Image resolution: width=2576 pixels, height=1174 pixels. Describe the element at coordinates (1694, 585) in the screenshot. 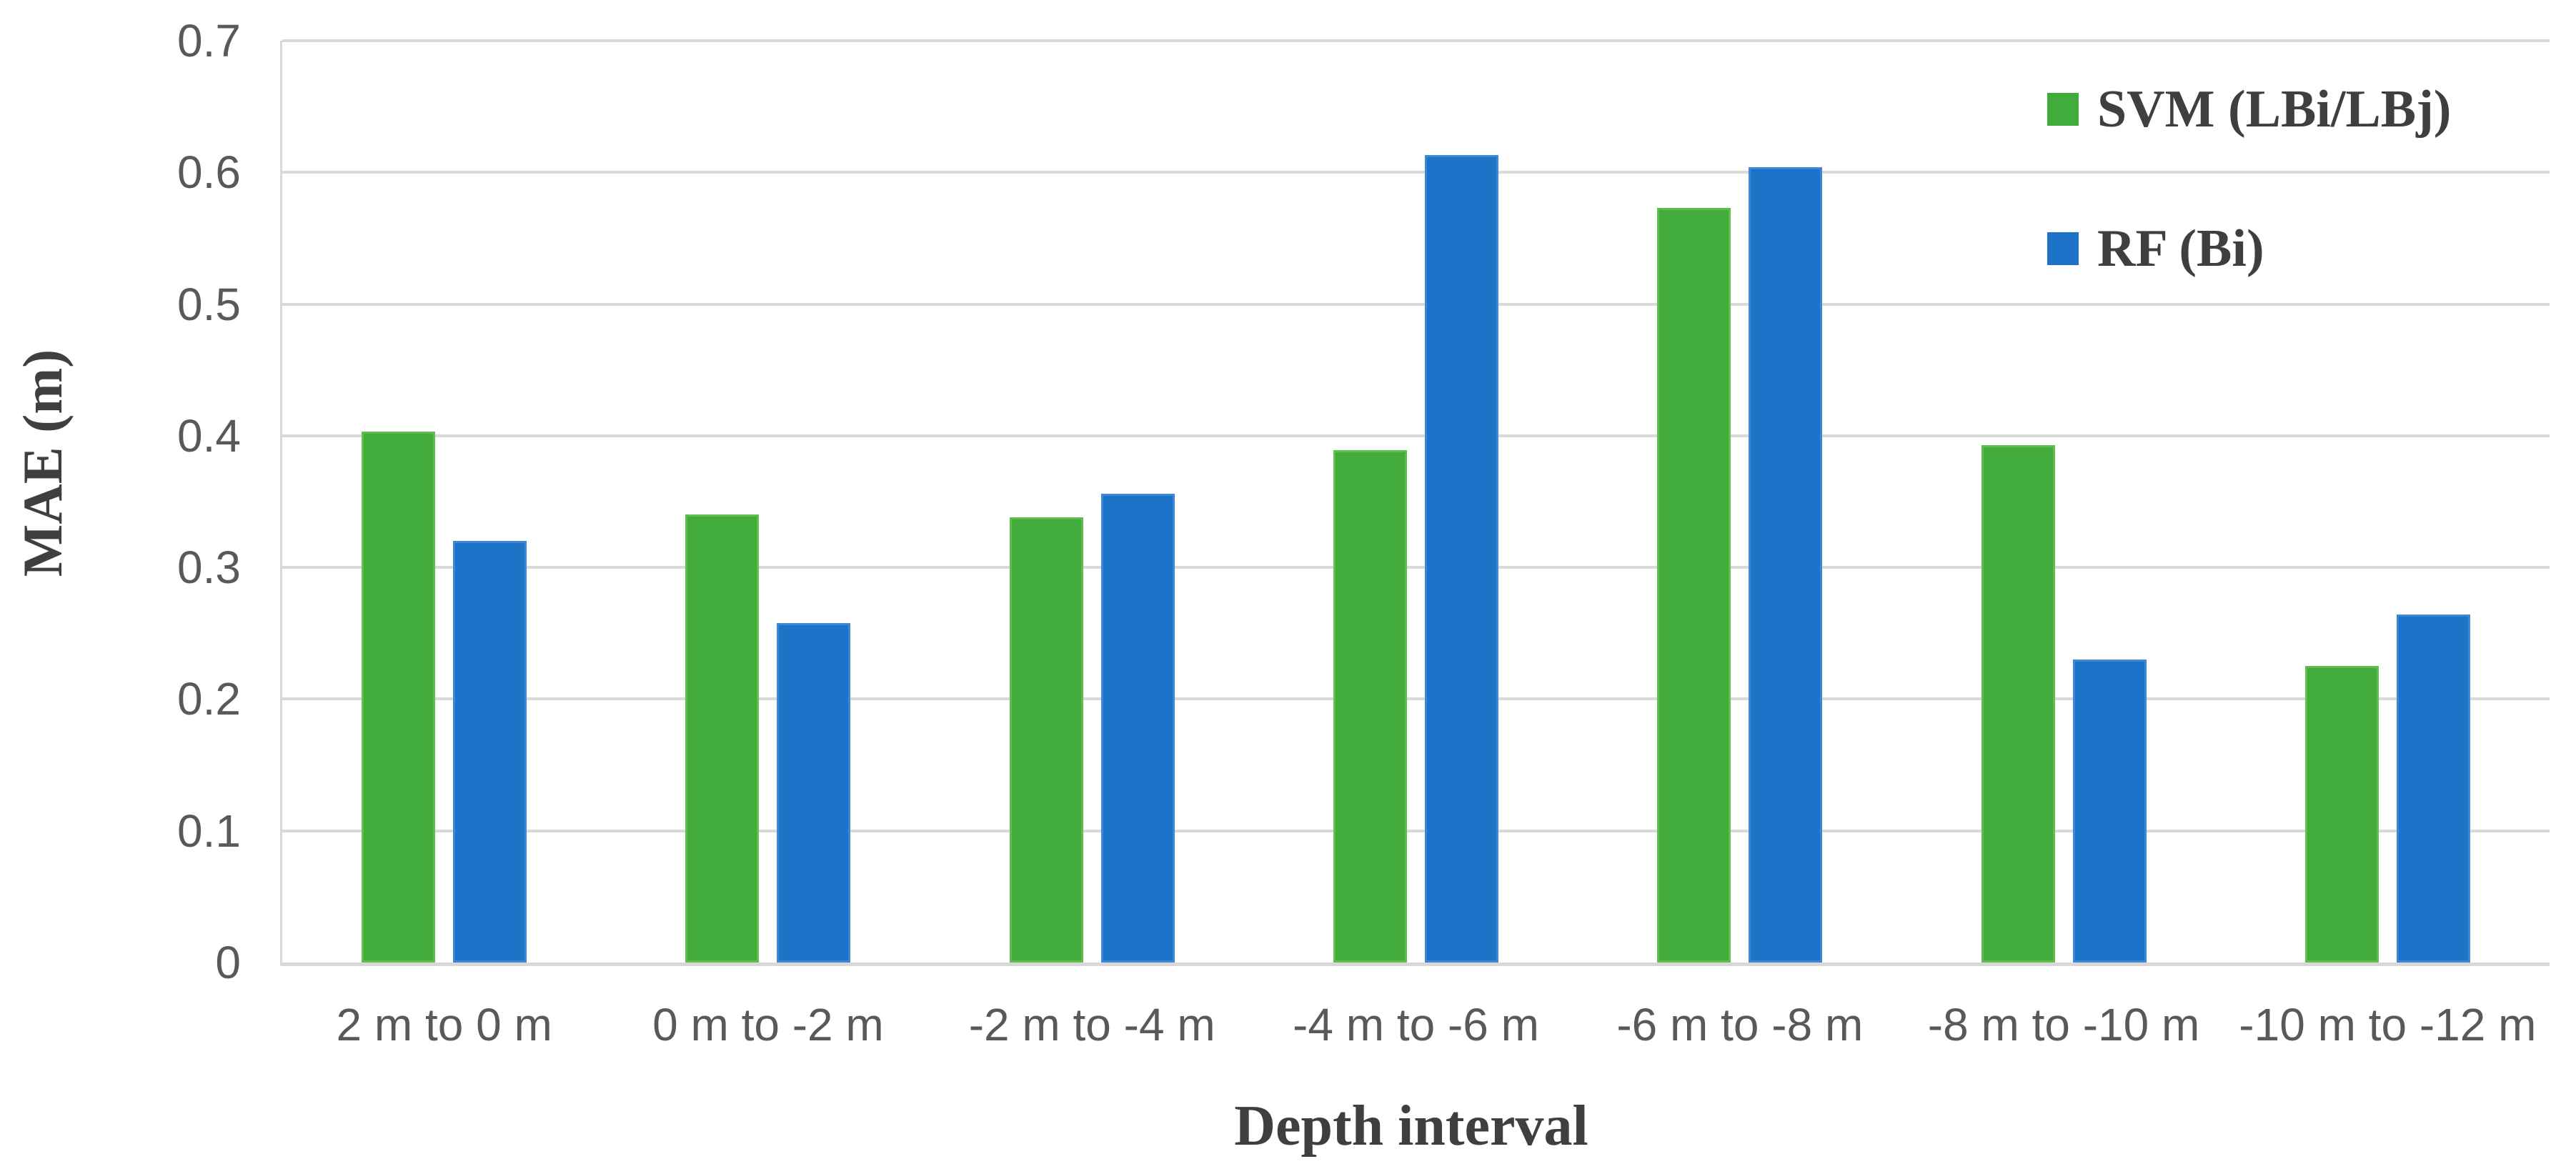

I see `bar-svm-lbi-lbj-6-m-to-8-m` at that location.